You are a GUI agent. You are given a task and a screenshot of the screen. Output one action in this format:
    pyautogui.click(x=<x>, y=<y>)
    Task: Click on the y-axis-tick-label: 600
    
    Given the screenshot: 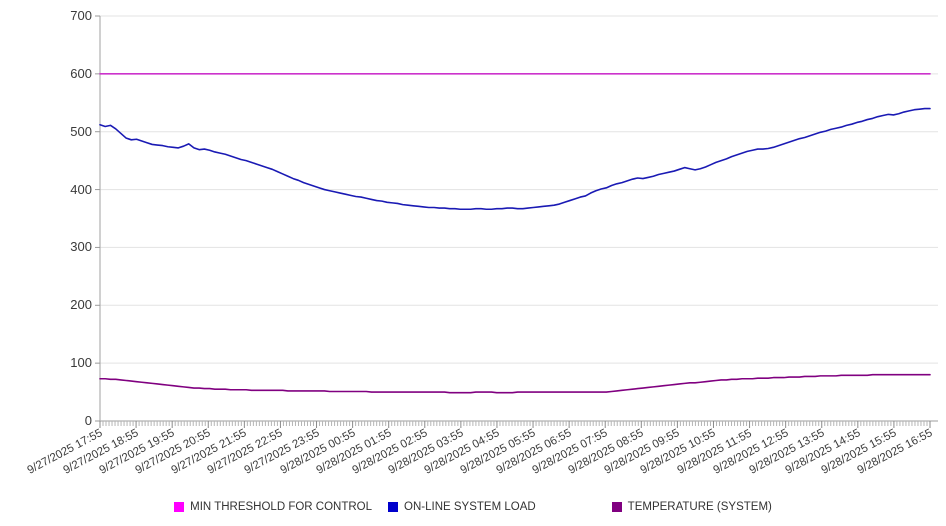 What is the action you would take?
    pyautogui.click(x=81, y=73)
    